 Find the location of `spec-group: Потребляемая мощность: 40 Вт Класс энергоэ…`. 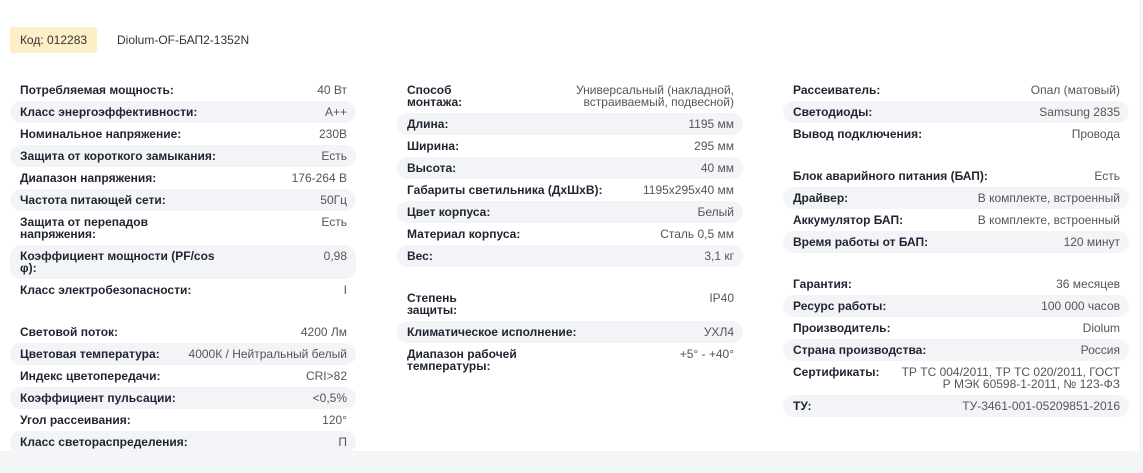

spec-group: Потребляемая мощность: 40 Вт Класс энергоэ… is located at coordinates (183, 190).